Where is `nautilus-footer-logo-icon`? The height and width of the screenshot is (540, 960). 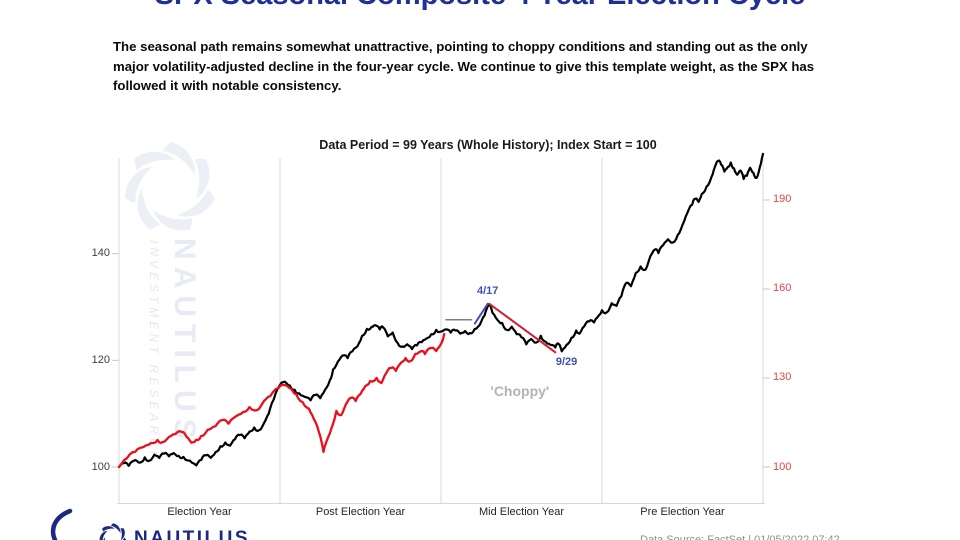
nautilus-footer-logo-icon is located at coordinates (89, 524).